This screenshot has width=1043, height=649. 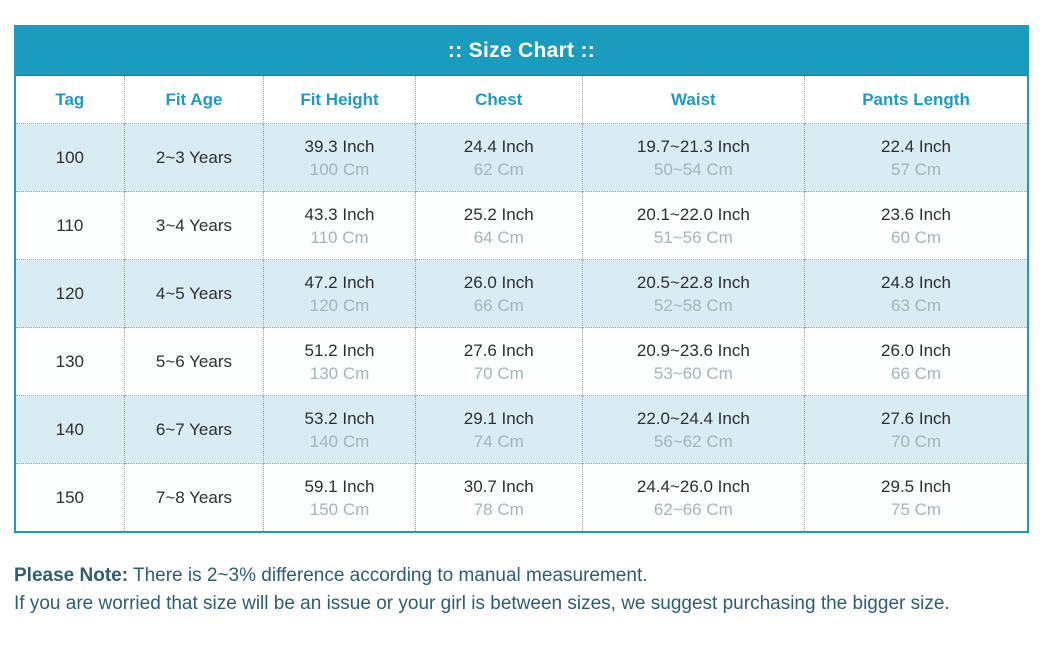 I want to click on fit-age-value: 6~7 Years, so click(x=193, y=429).